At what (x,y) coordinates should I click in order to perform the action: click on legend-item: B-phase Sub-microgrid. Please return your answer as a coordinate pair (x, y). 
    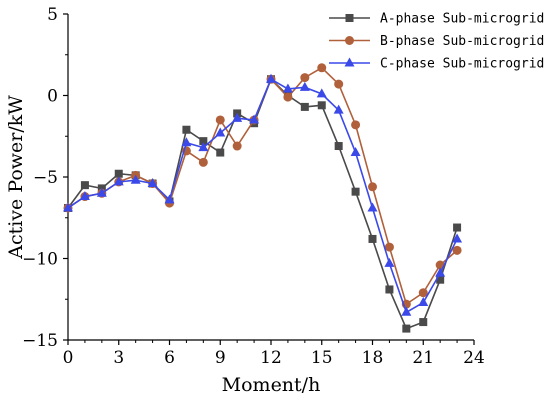
    Looking at the image, I should click on (436, 41).